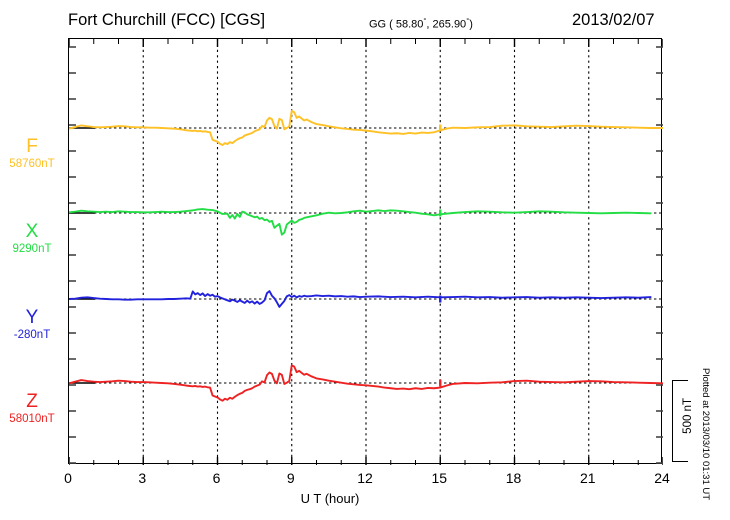 The height and width of the screenshot is (520, 730). Describe the element at coordinates (32, 163) in the screenshot. I see `component-baseline-value: 58760nT` at that location.